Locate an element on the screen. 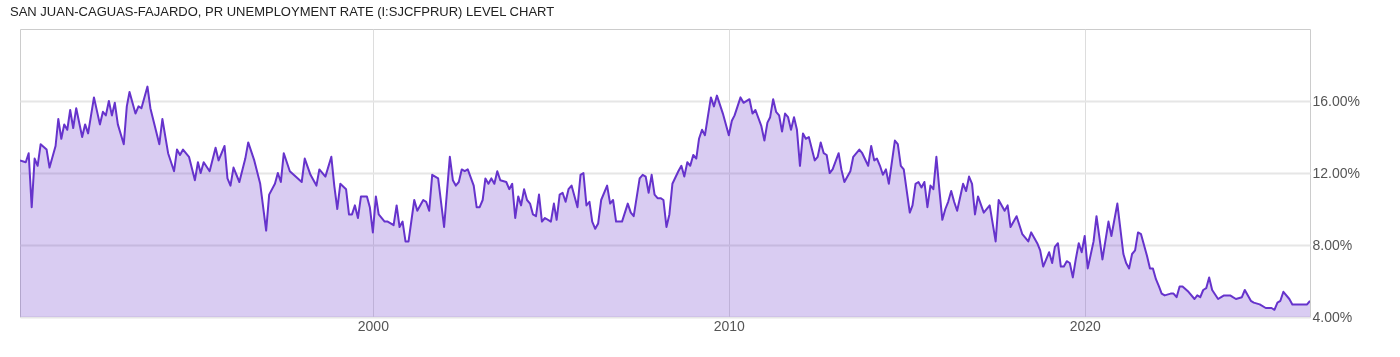 The height and width of the screenshot is (357, 1400). y-tick-label: 4.00% is located at coordinates (1332, 316).